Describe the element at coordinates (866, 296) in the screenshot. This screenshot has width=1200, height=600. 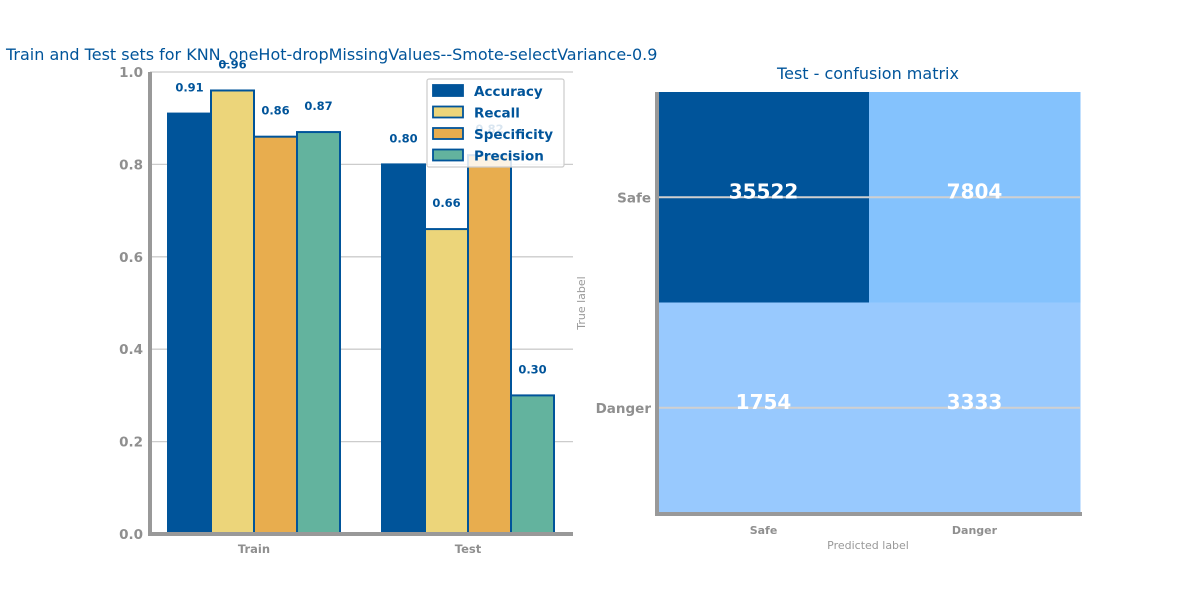
I see `confusion-matrix-values: 35522 7804 1754 3333` at that location.